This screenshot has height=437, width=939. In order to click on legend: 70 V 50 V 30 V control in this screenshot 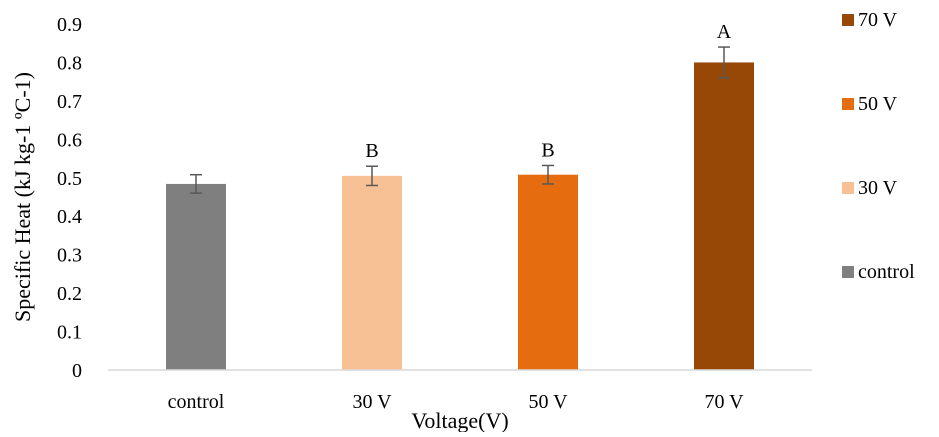, I will do `click(878, 146)`.